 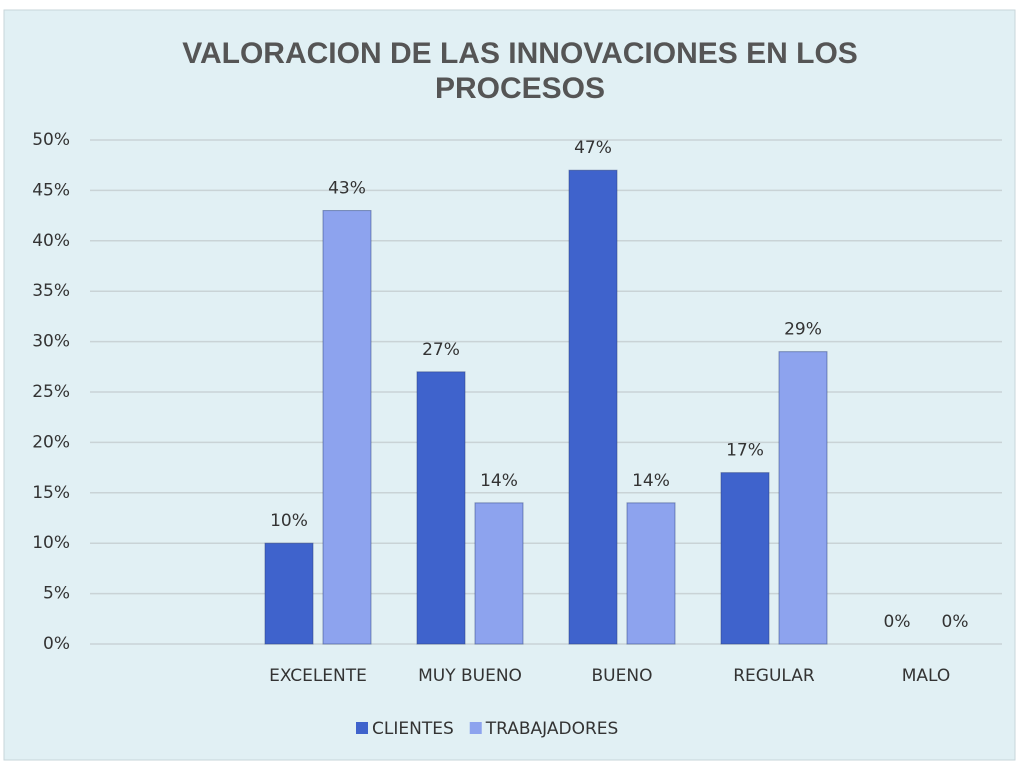 What do you see at coordinates (51, 241) in the screenshot?
I see `y-tick-label: 40%` at bounding box center [51, 241].